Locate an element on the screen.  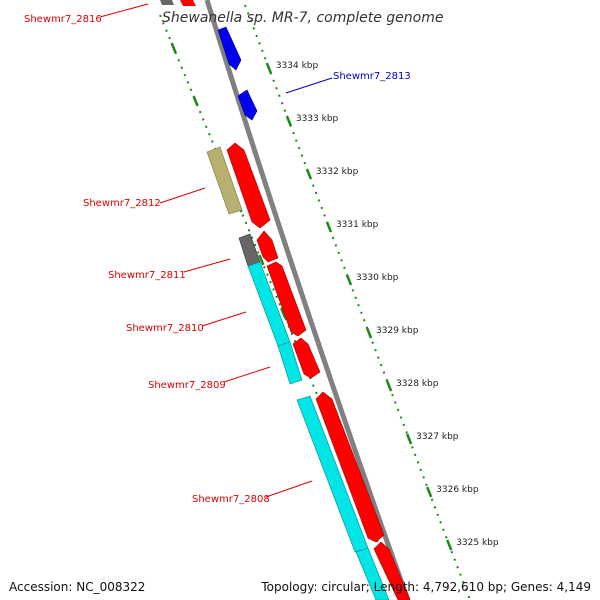
scale-tick-label: 3325 kbp is located at coordinates (477, 543).